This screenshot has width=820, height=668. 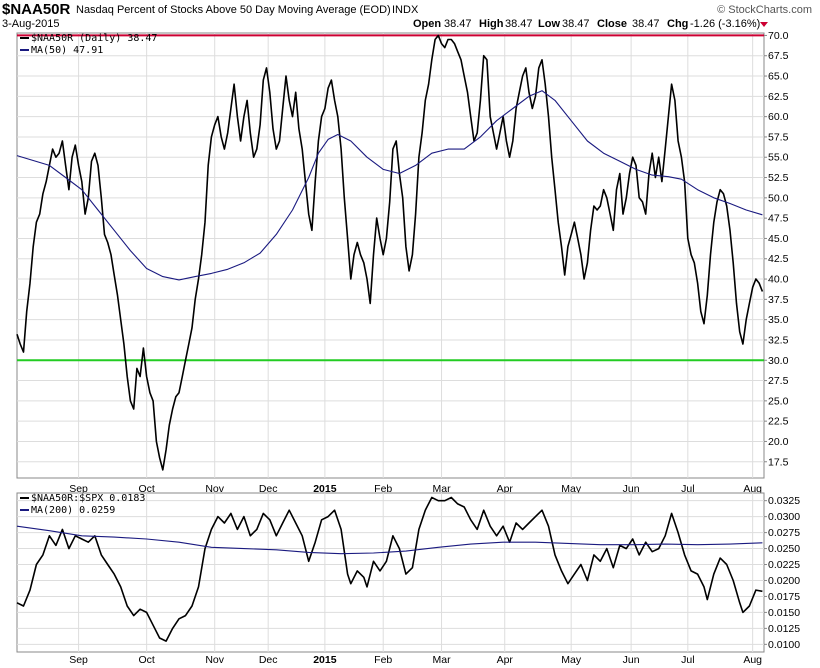 What do you see at coordinates (94, 38) in the screenshot?
I see `price-legend-entry: $NAA50R (Daily) 38.47` at bounding box center [94, 38].